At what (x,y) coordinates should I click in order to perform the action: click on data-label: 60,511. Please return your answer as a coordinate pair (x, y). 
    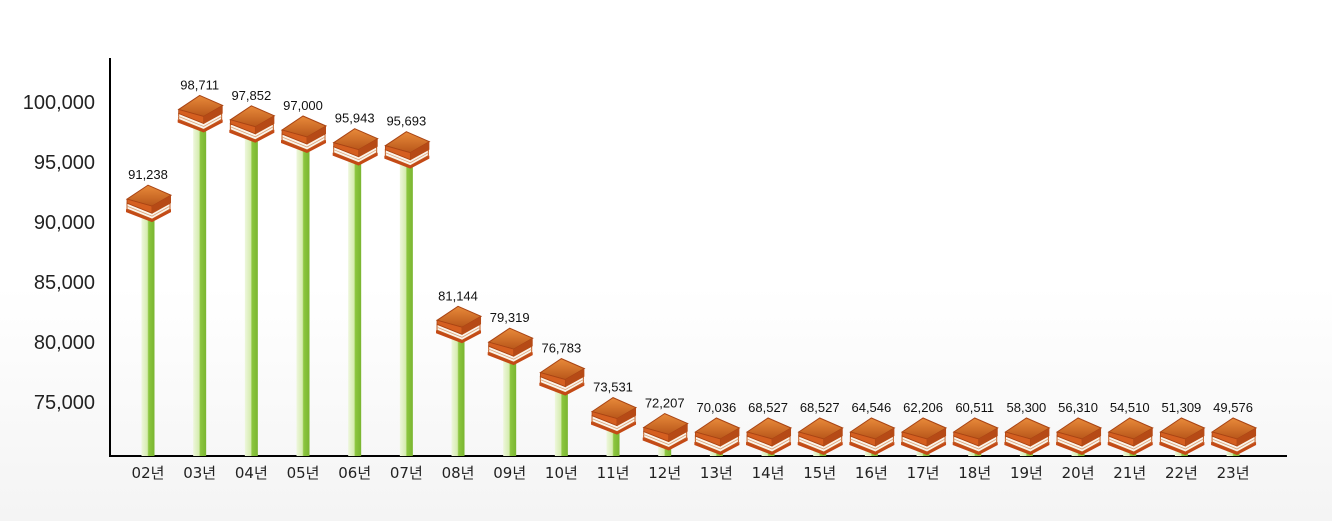
    Looking at the image, I should click on (974, 407).